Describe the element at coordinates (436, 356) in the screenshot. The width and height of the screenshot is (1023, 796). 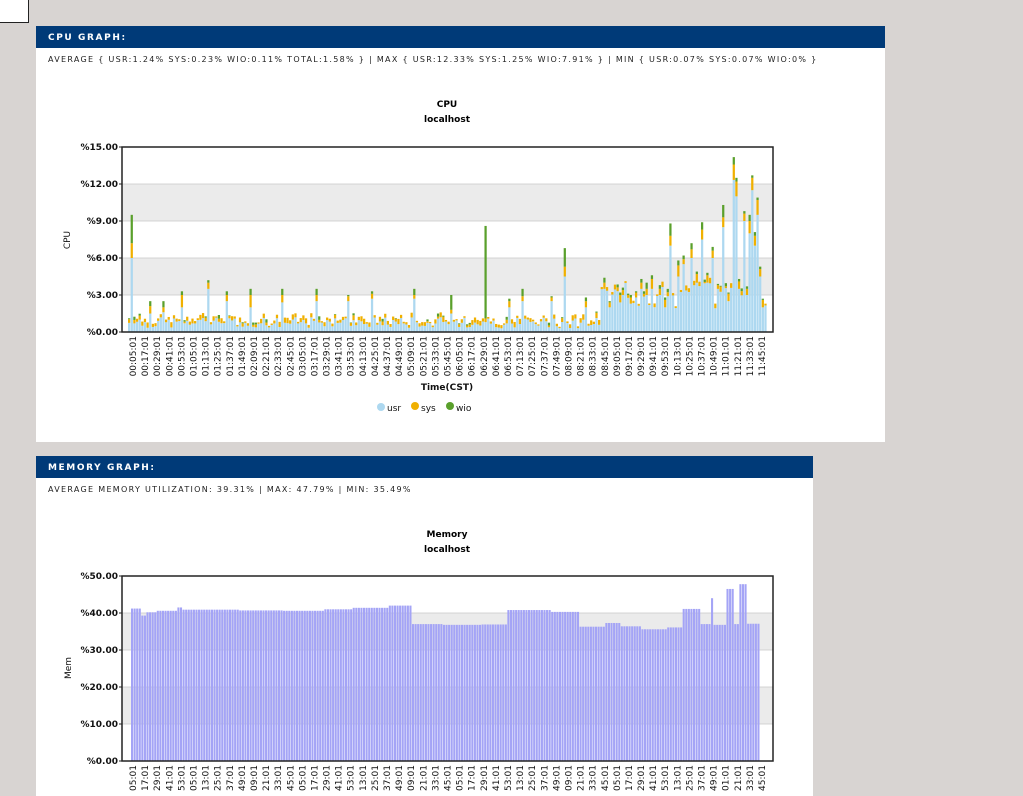
I see `cpu-x-tick-label: 05:33:01` at that location.